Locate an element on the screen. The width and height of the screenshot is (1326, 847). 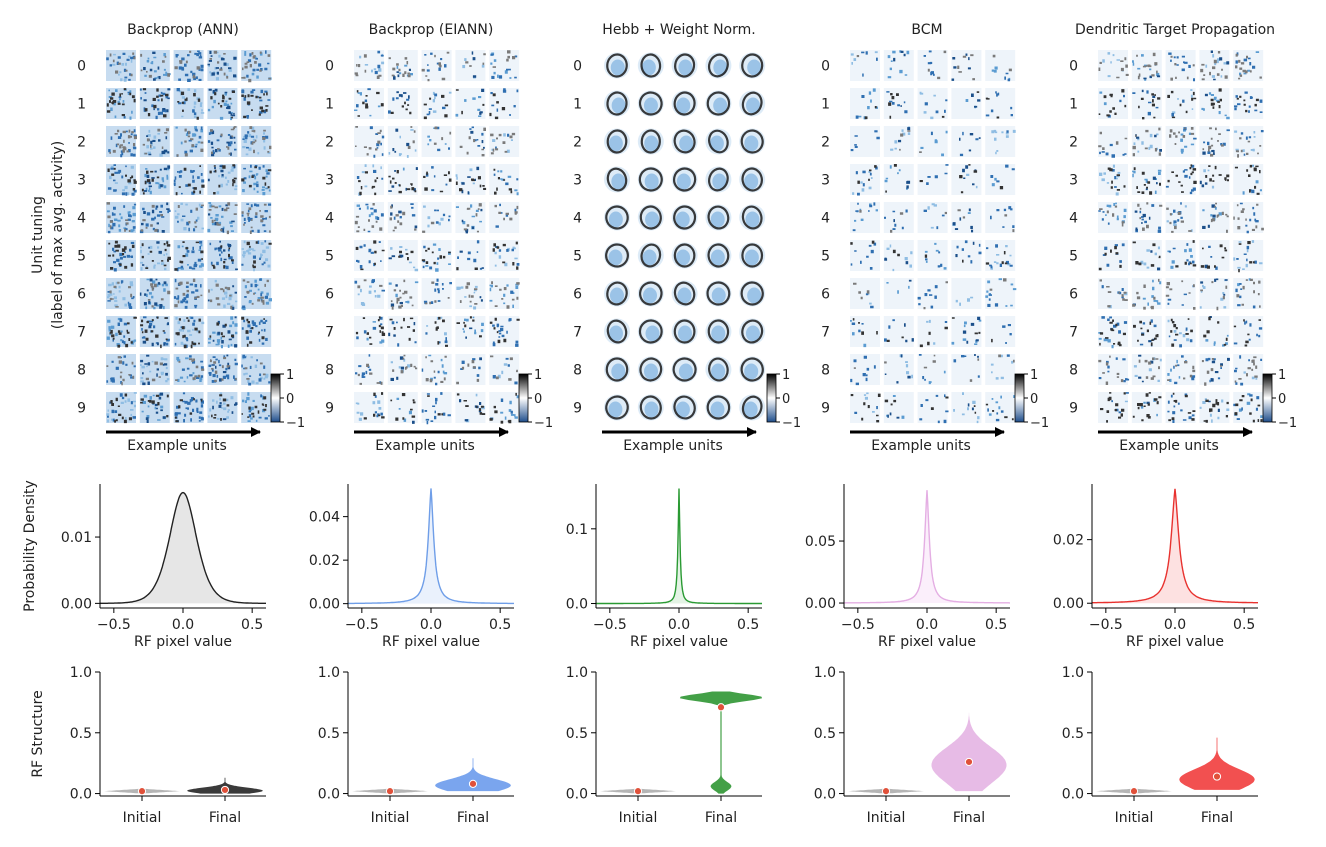
colorbar: 1 0 −1 is located at coordinates (535, 399).